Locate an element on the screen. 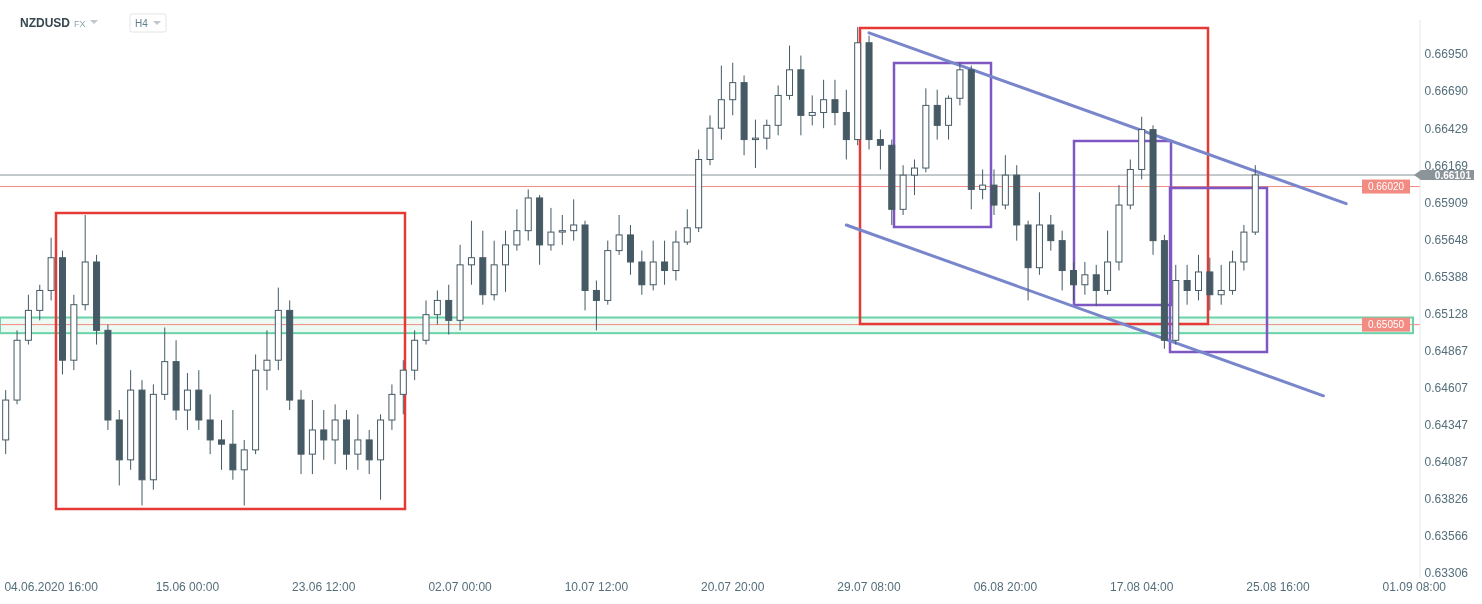  y-tick-label: 0.66950 is located at coordinates (1446, 54).